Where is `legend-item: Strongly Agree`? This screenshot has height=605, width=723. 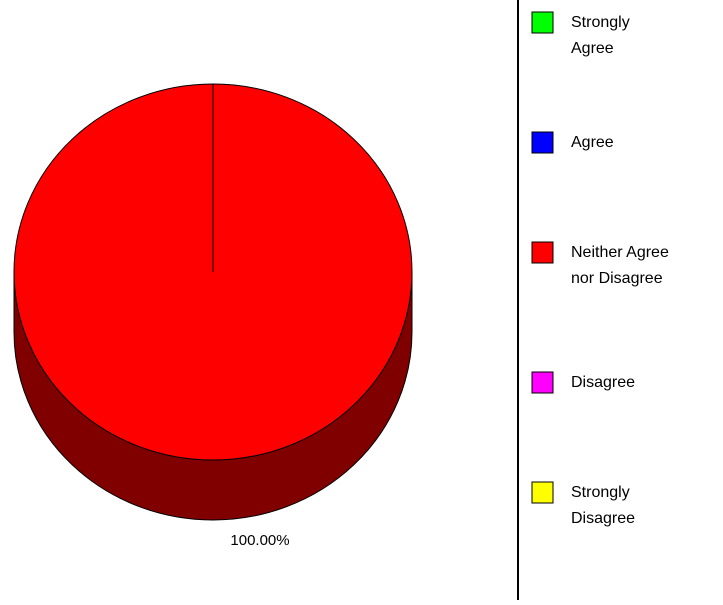 legend-item: Strongly Agree is located at coordinates (580, 34).